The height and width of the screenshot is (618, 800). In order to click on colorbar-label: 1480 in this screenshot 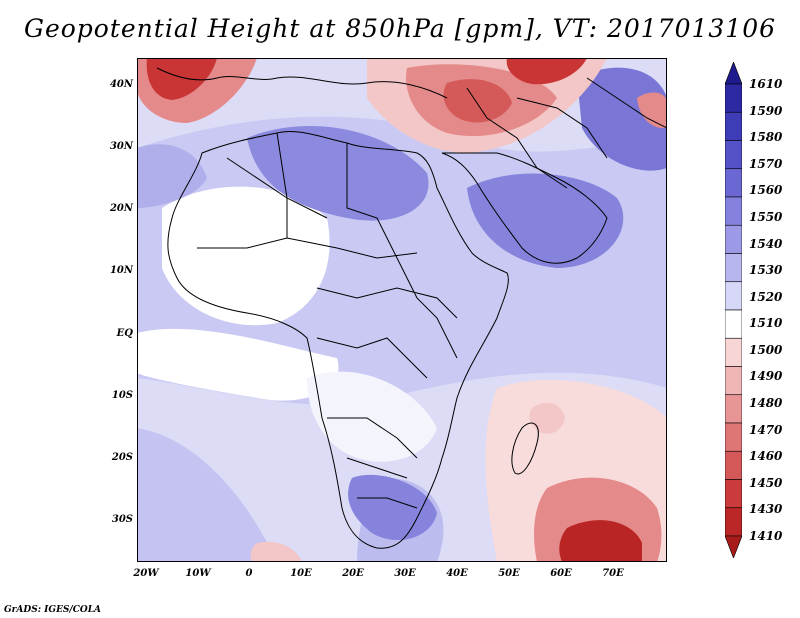, I will do `click(766, 403)`.